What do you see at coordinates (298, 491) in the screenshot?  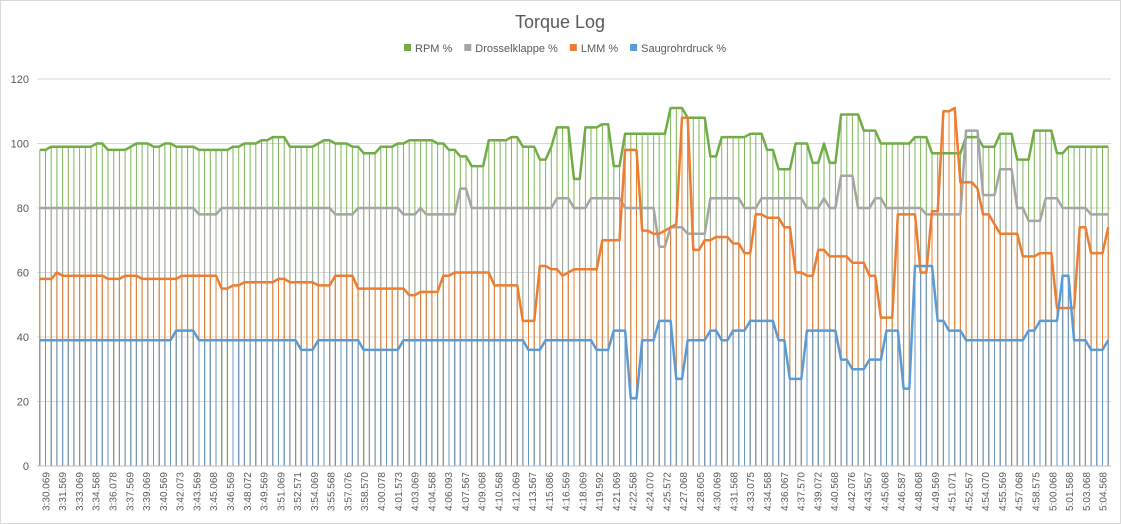 I see `x-tick-label-15: 3:52.571` at bounding box center [298, 491].